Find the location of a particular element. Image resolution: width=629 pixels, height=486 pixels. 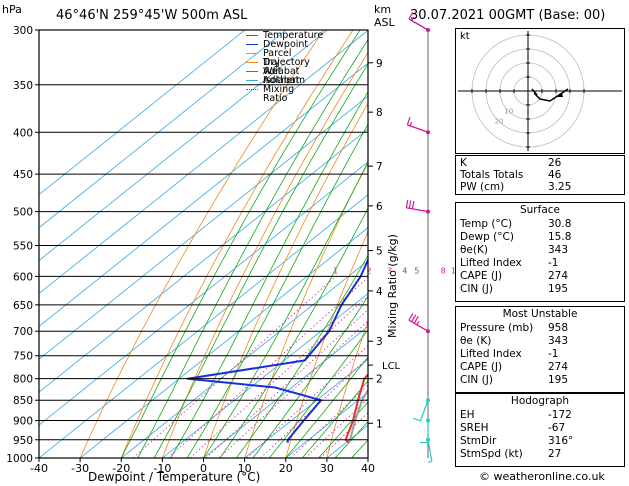

index-value: 26 is located at coordinates (555, 163).